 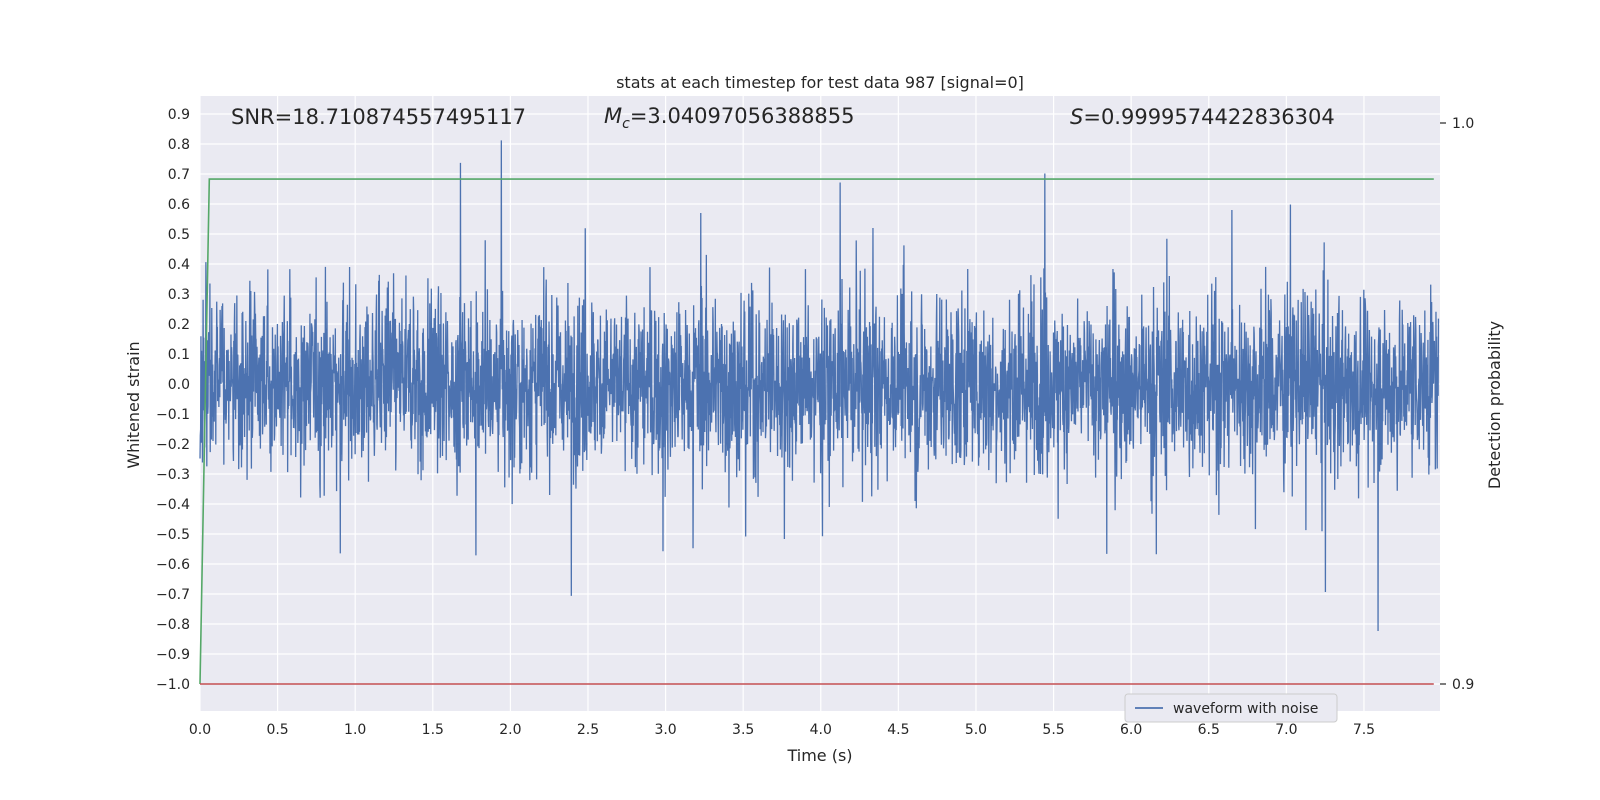 What do you see at coordinates (1245, 709) in the screenshot?
I see `legend-label-waveform: waveform with noise` at bounding box center [1245, 709].